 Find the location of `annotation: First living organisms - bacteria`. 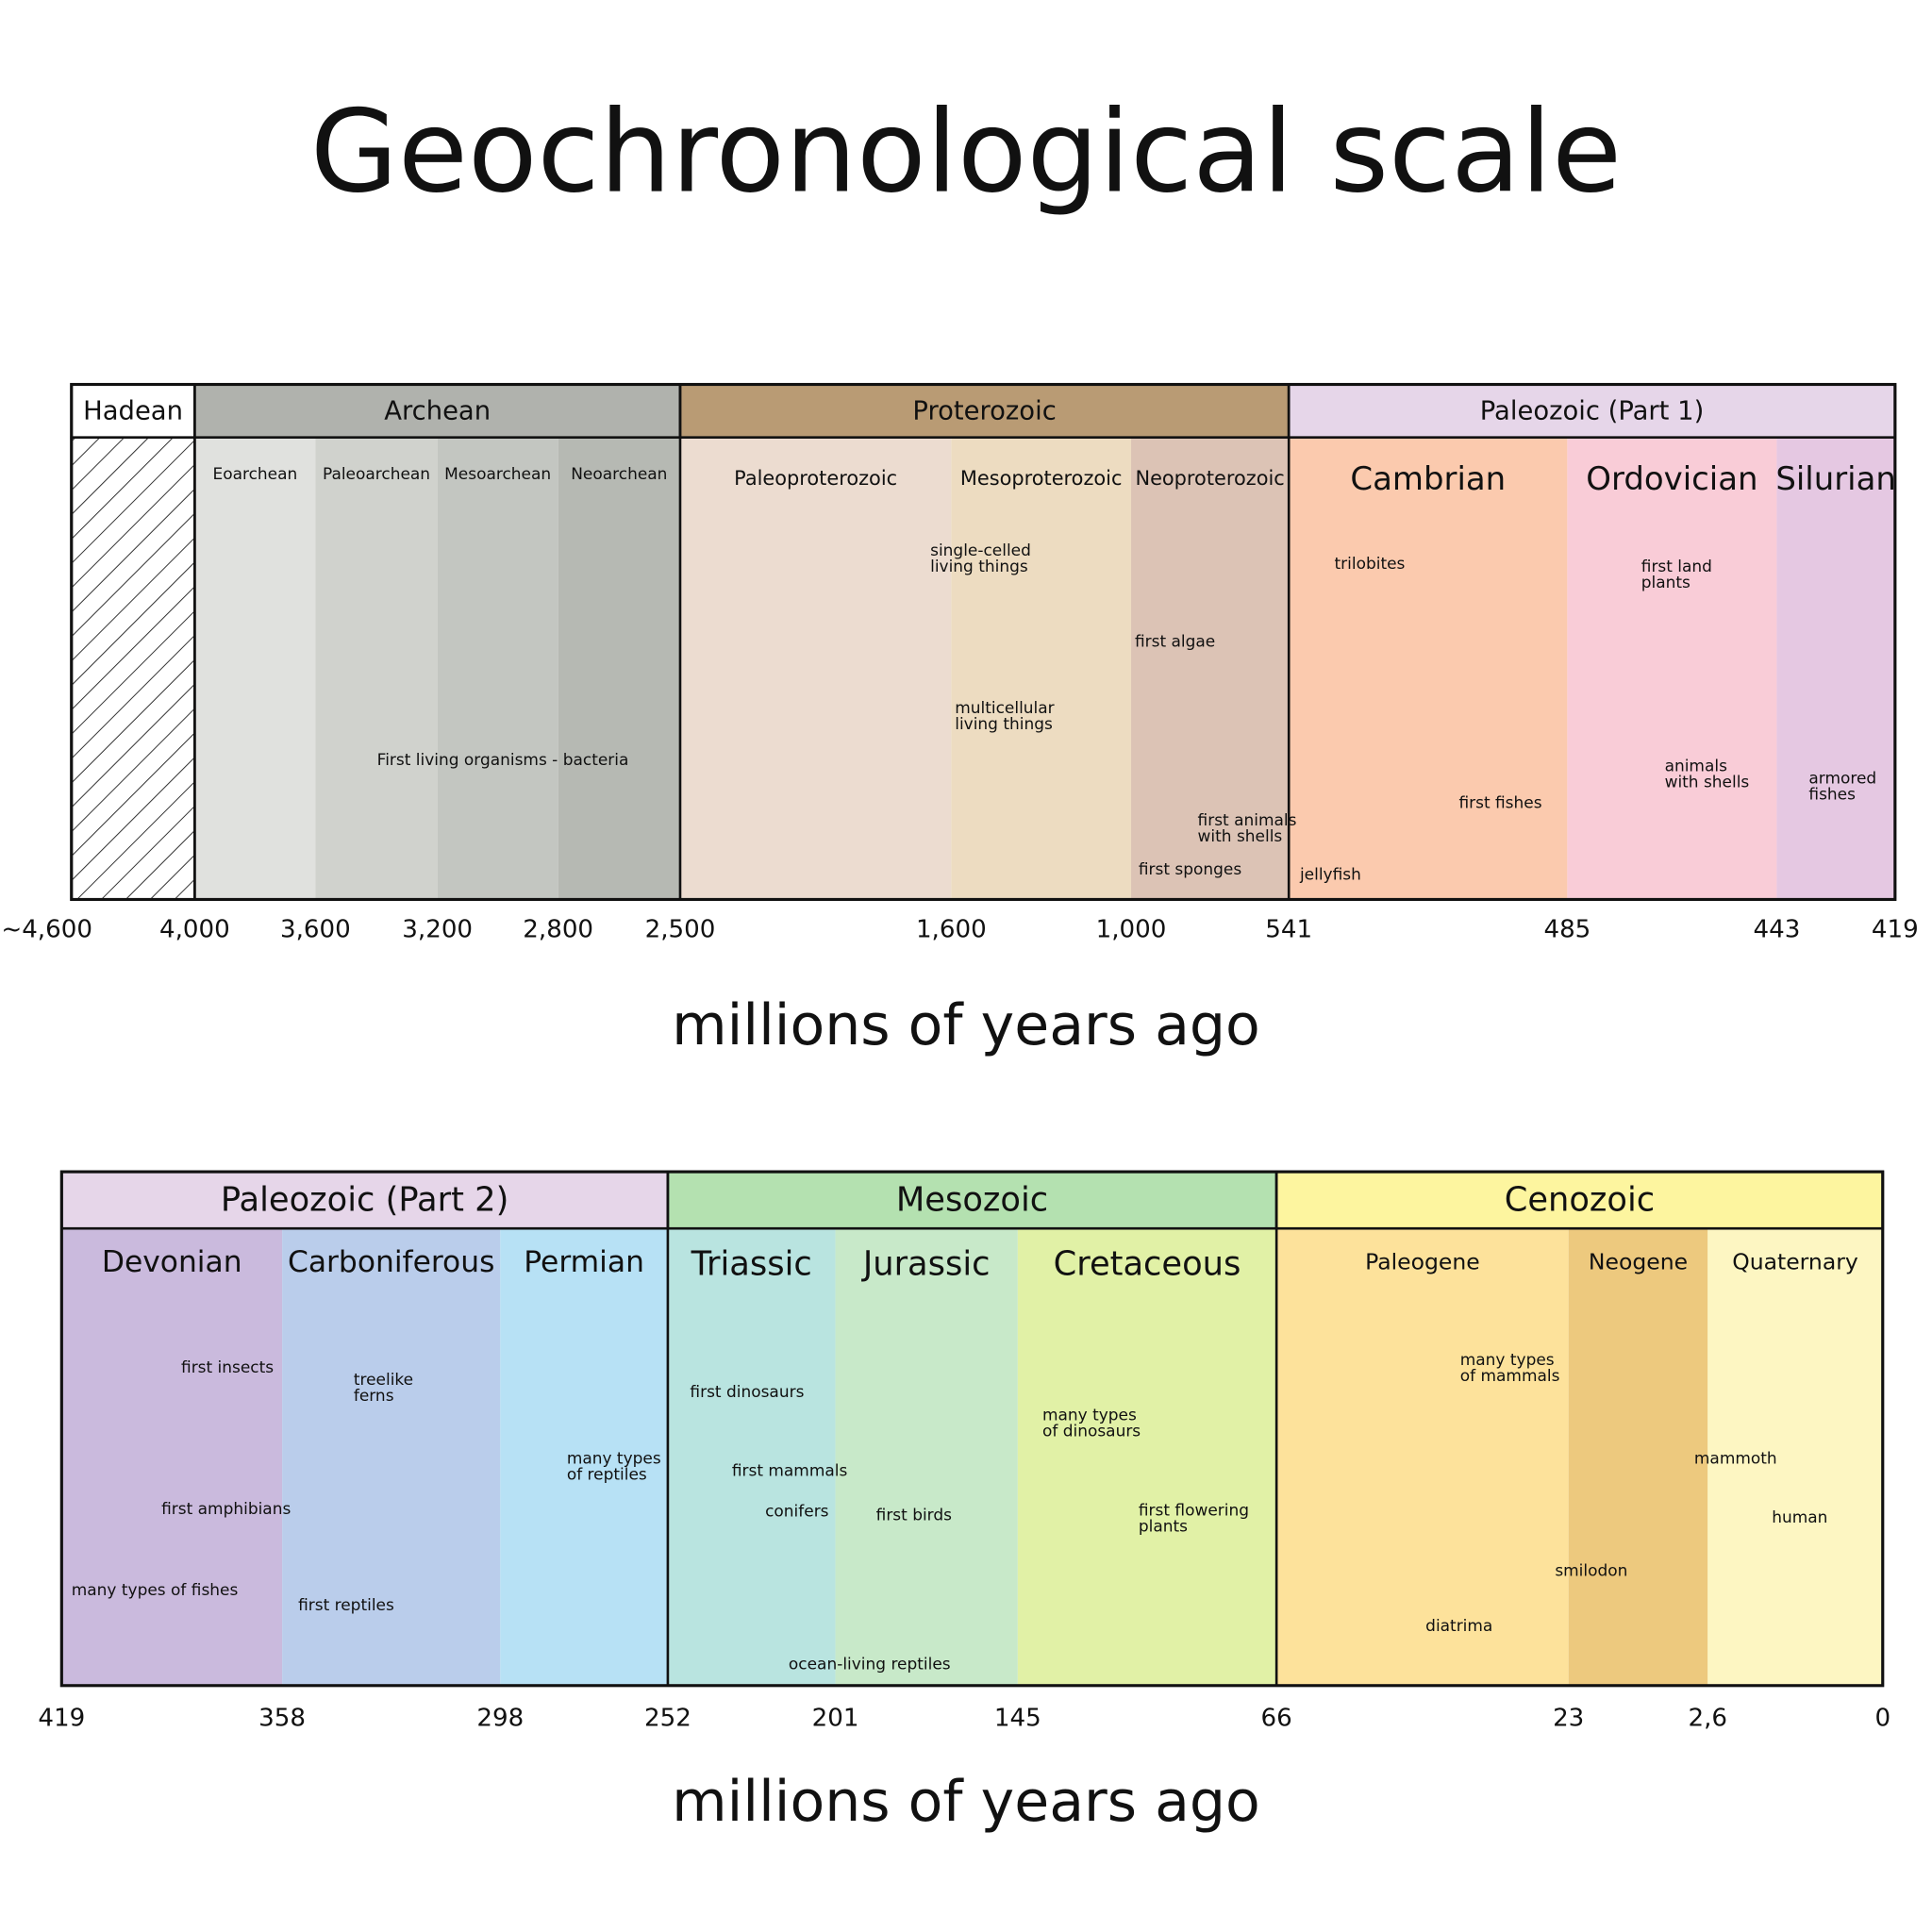

annotation: First living organisms - bacteria is located at coordinates (503, 761).